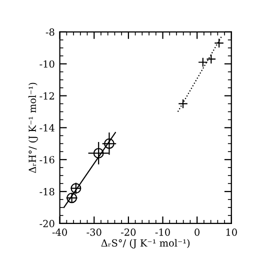  What do you see at coordinates (231, 232) in the screenshot?
I see `x-tick-label: 10` at bounding box center [231, 232].